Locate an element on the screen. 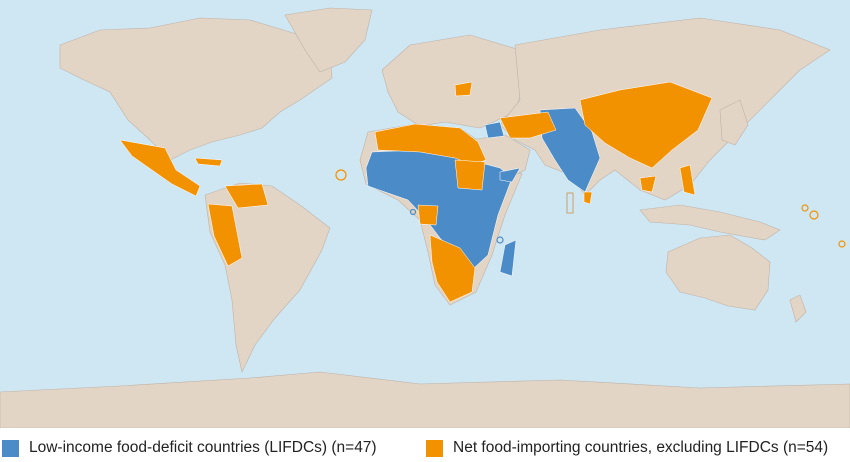 This screenshot has height=462, width=850. europe is located at coordinates (452, 81).